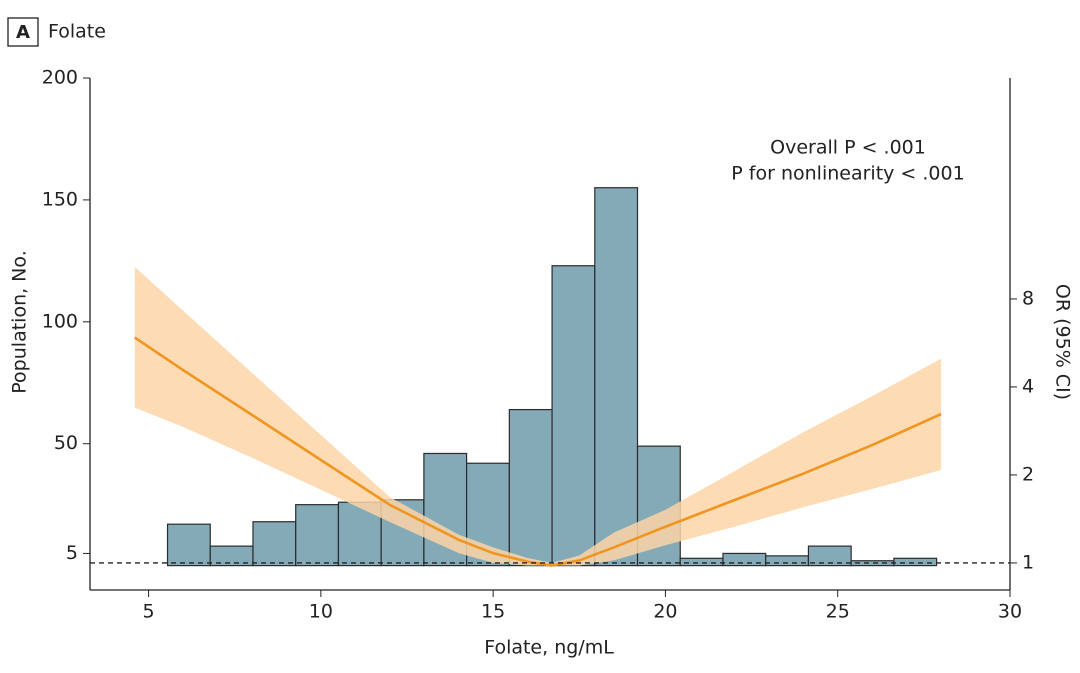 This screenshot has height=673, width=1080. What do you see at coordinates (1010, 612) in the screenshot?
I see `x-tick-label: 30` at bounding box center [1010, 612].